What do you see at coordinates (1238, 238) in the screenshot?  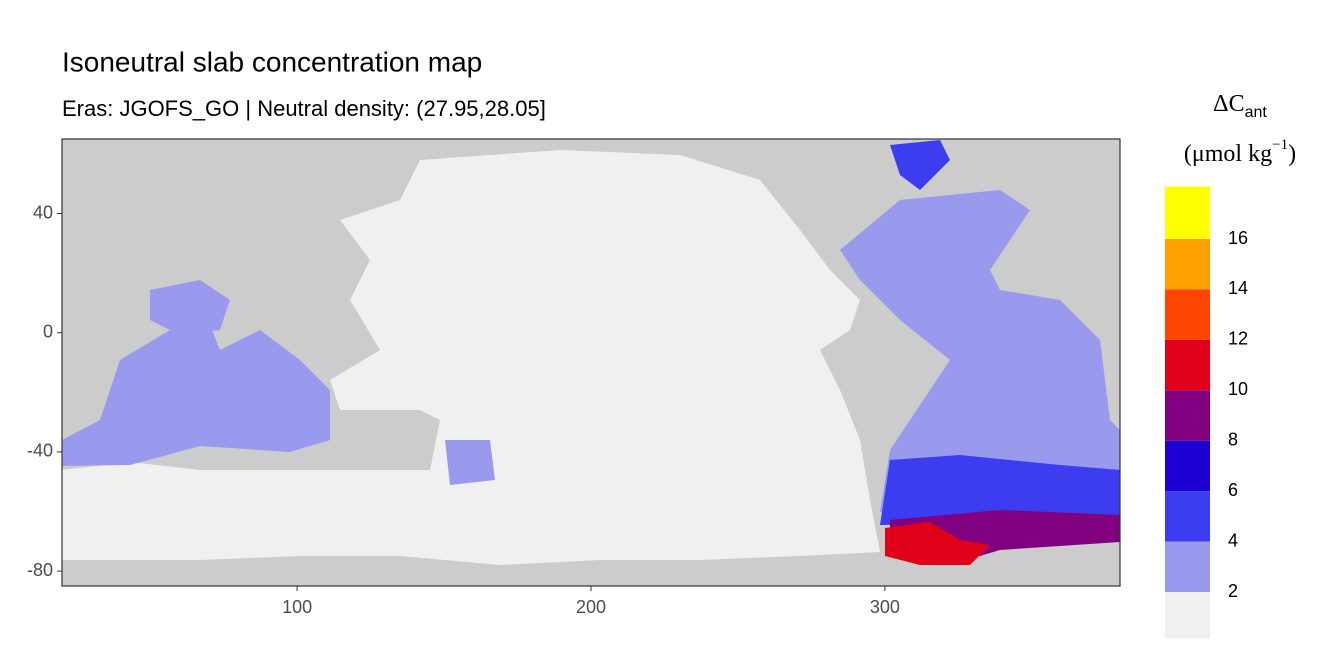 I see `legend-label: 16` at bounding box center [1238, 238].